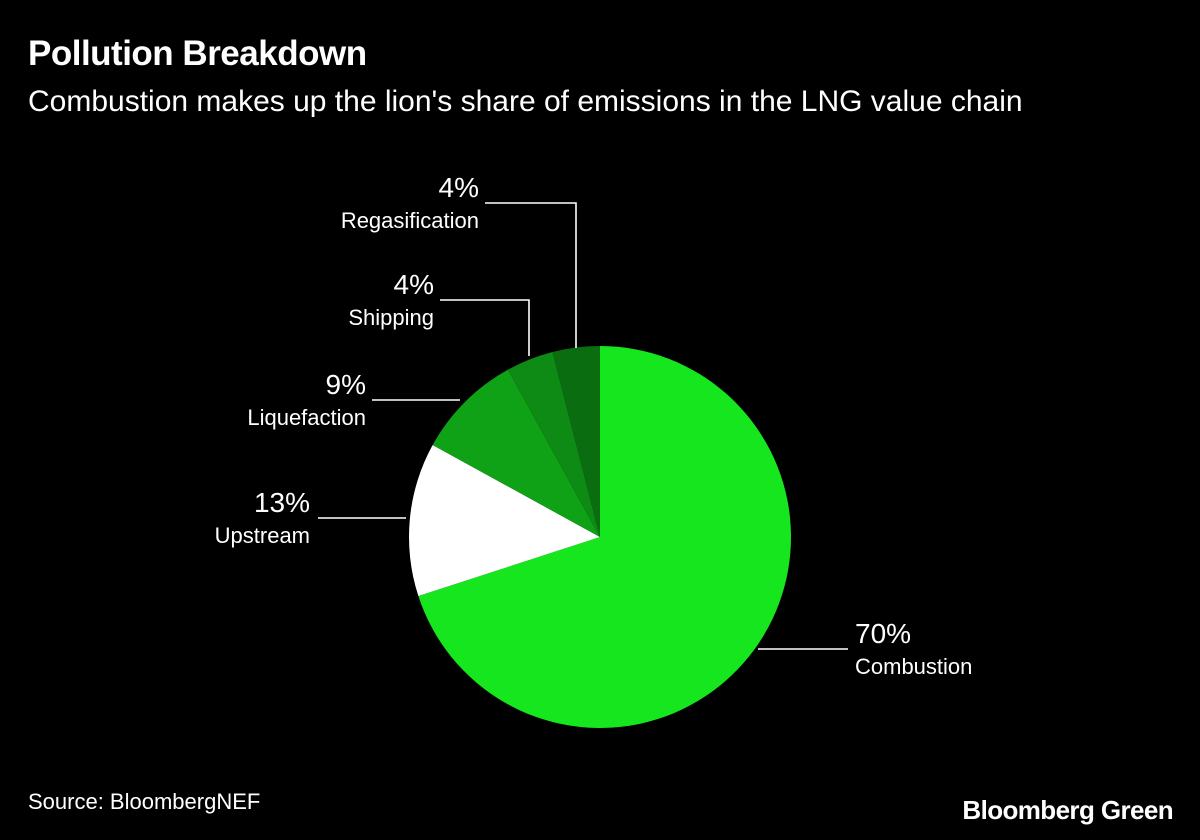 This screenshot has width=1200, height=840. What do you see at coordinates (605, 537) in the screenshot?
I see `pie-slice-combustion` at bounding box center [605, 537].